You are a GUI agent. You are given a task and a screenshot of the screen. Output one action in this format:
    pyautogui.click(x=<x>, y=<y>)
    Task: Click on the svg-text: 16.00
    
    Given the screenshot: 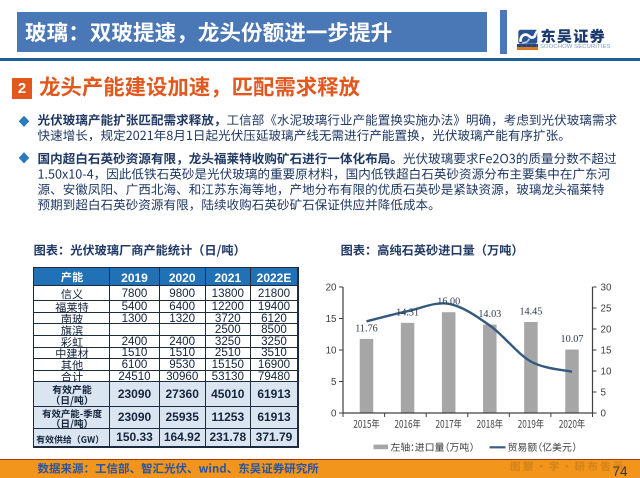 What is the action you would take?
    pyautogui.click(x=448, y=302)
    